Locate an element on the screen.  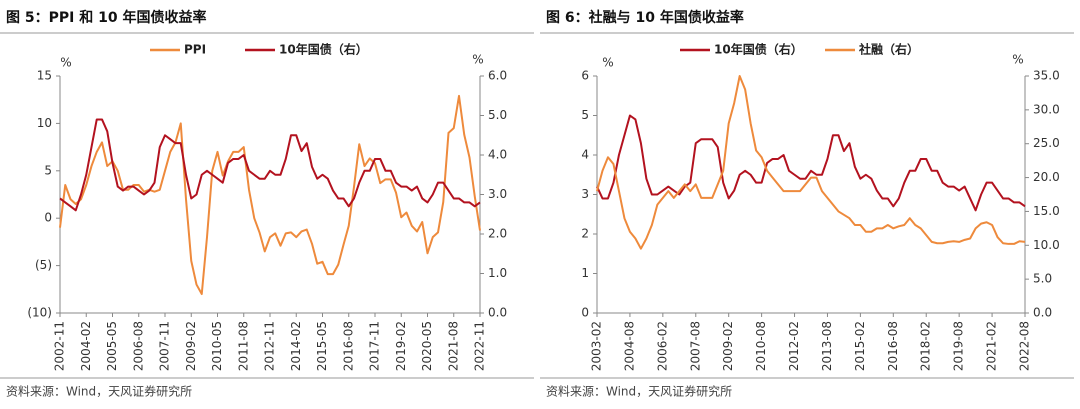
y2-tick-label: 6.0 is located at coordinates (497, 76).